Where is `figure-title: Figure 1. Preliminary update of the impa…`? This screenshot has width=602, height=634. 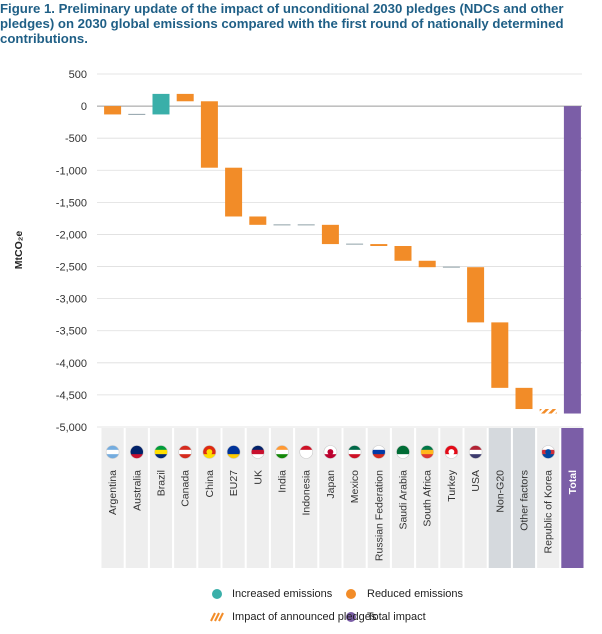 figure-title: Figure 1. Preliminary update of the impa… is located at coordinates (282, 23).